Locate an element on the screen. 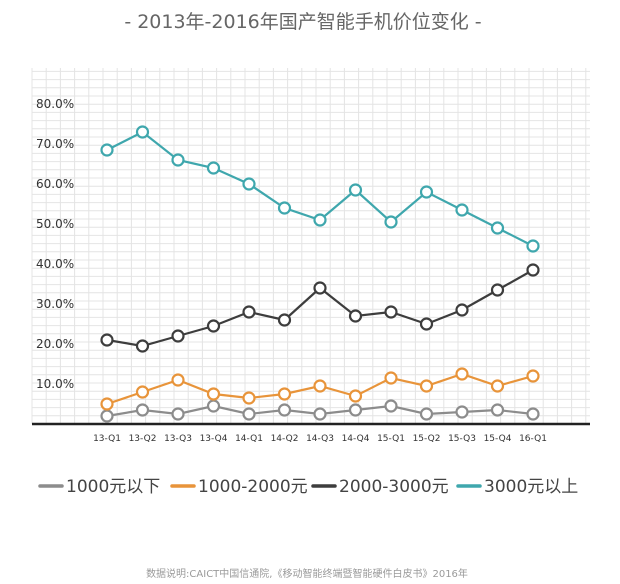 The image size is (620, 584). x-tick-label: 15-Q3 is located at coordinates (462, 439).